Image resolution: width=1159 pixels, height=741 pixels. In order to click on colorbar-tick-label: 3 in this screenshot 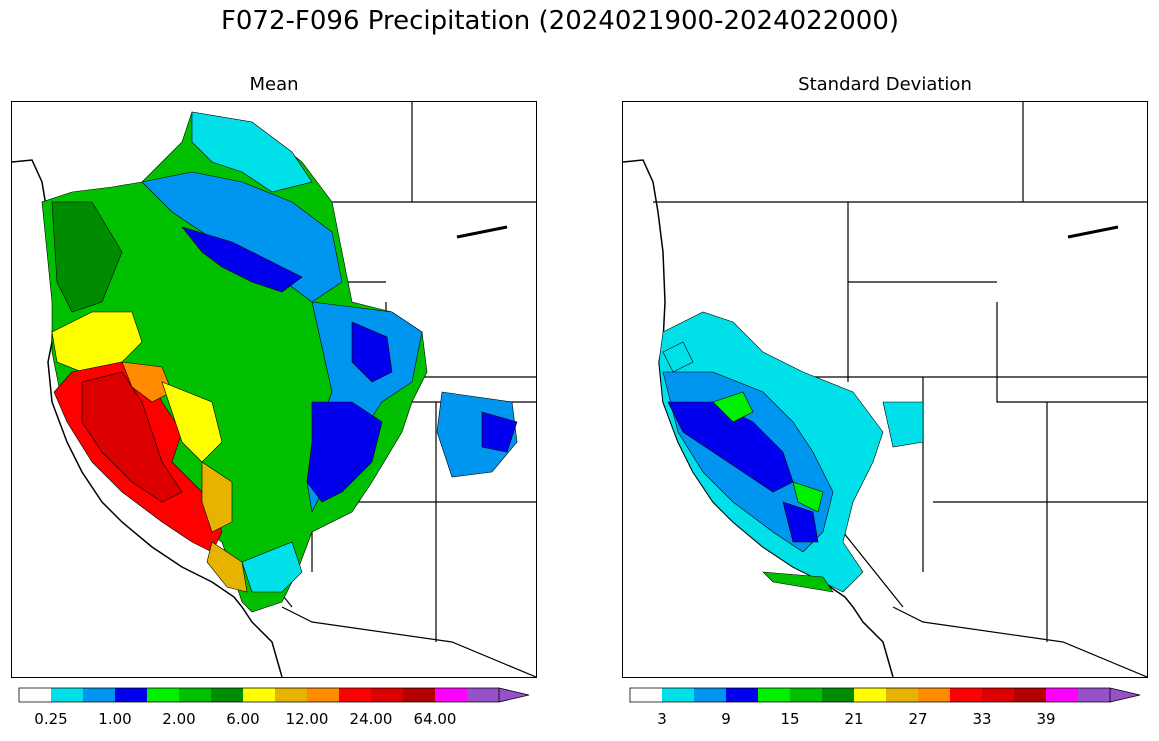, I will do `click(662, 719)`.